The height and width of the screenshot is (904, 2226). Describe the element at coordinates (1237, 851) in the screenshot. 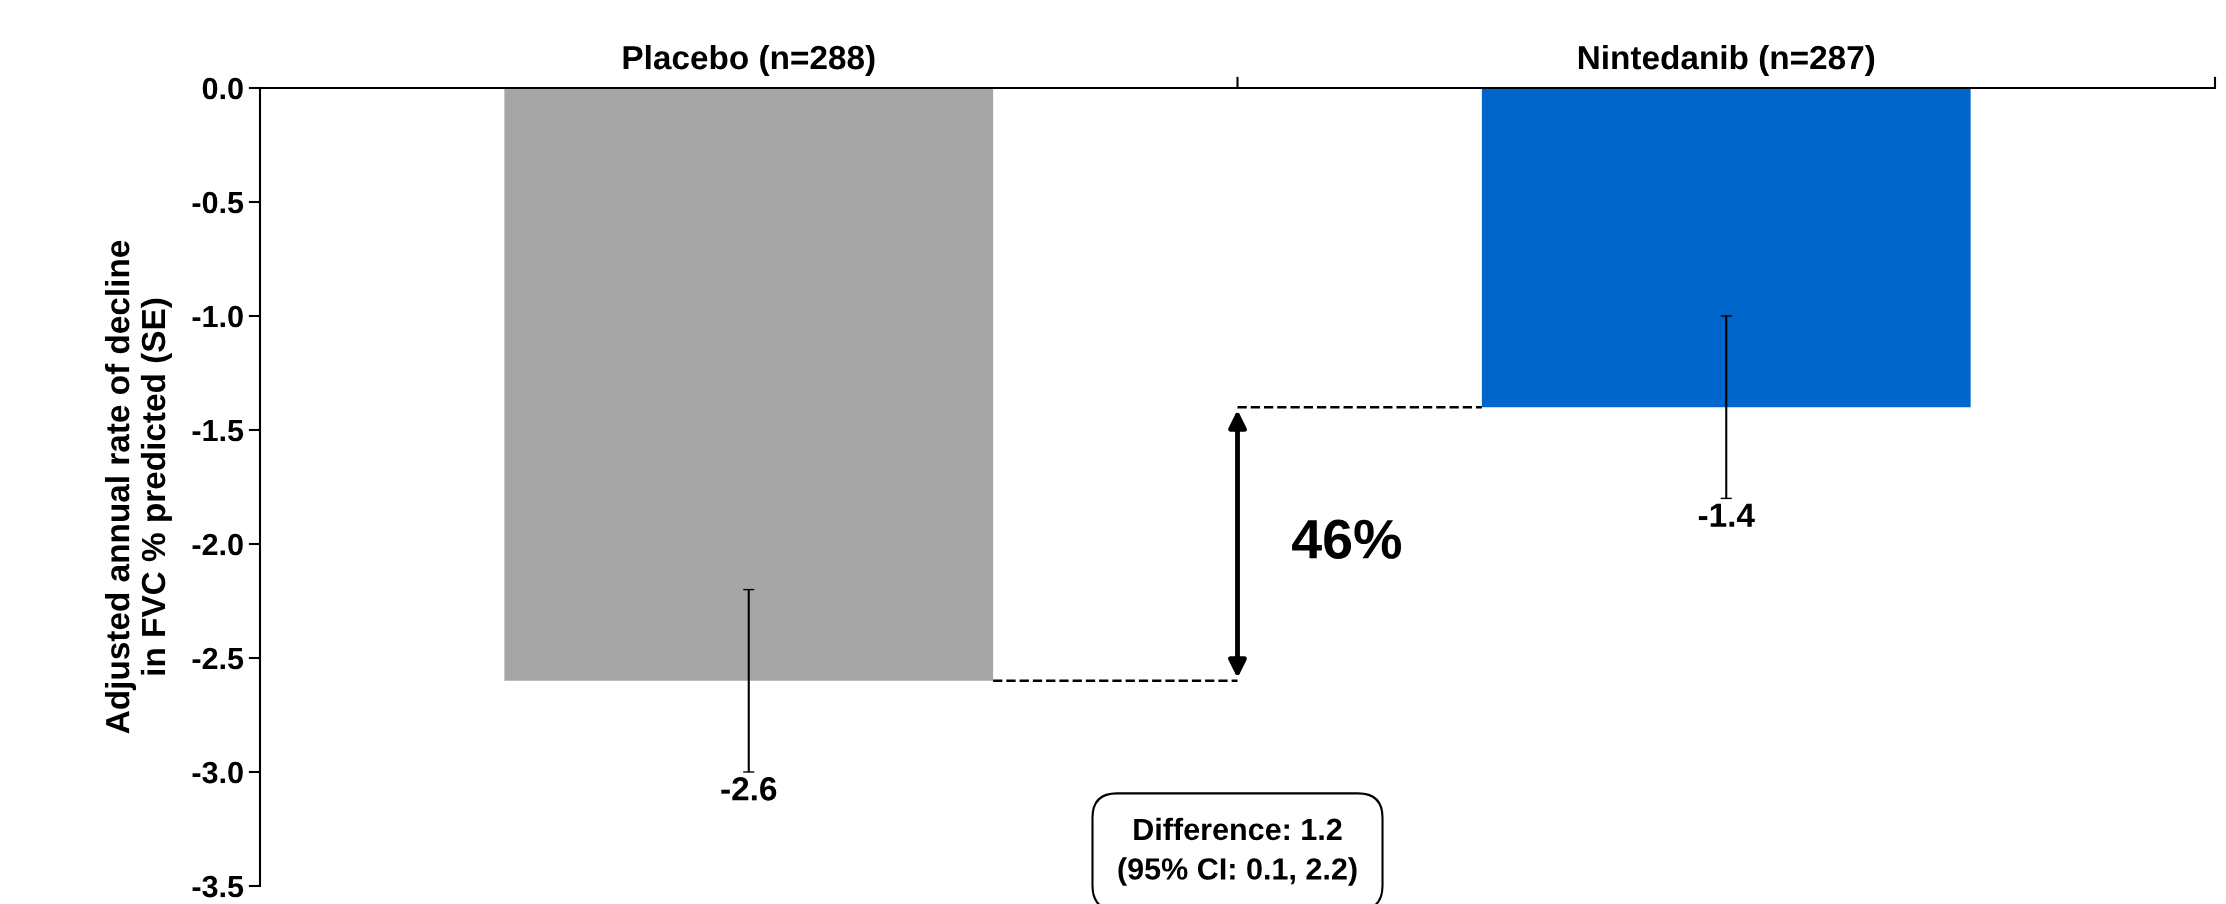

I see `annotation: Difference: 1.2 (95% CI: 0.1, 2.2)` at that location.